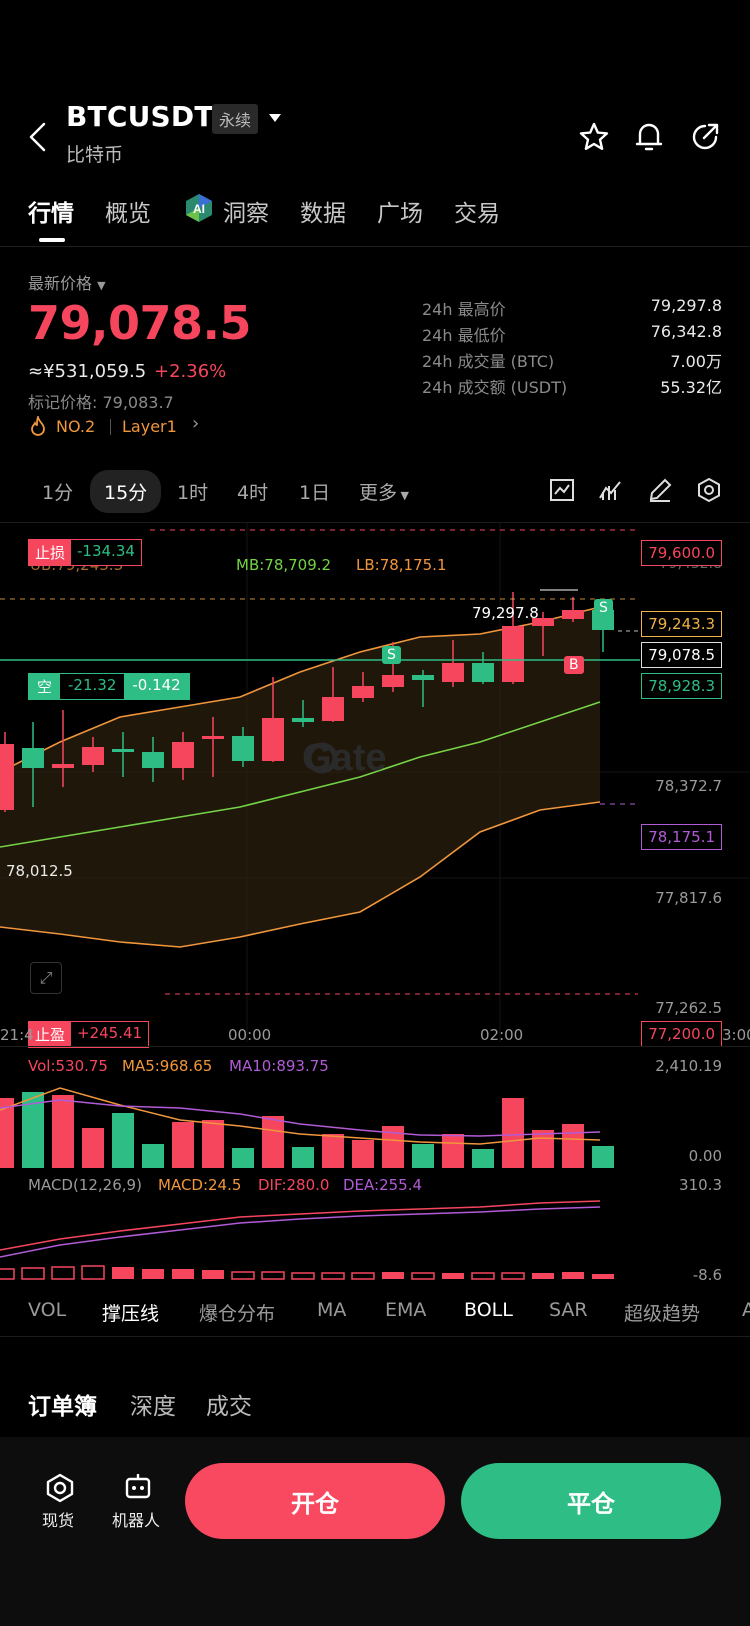 The height and width of the screenshot is (1626, 750). I want to click on indicator-liquidation: 爆仓分布, so click(237, 1314).